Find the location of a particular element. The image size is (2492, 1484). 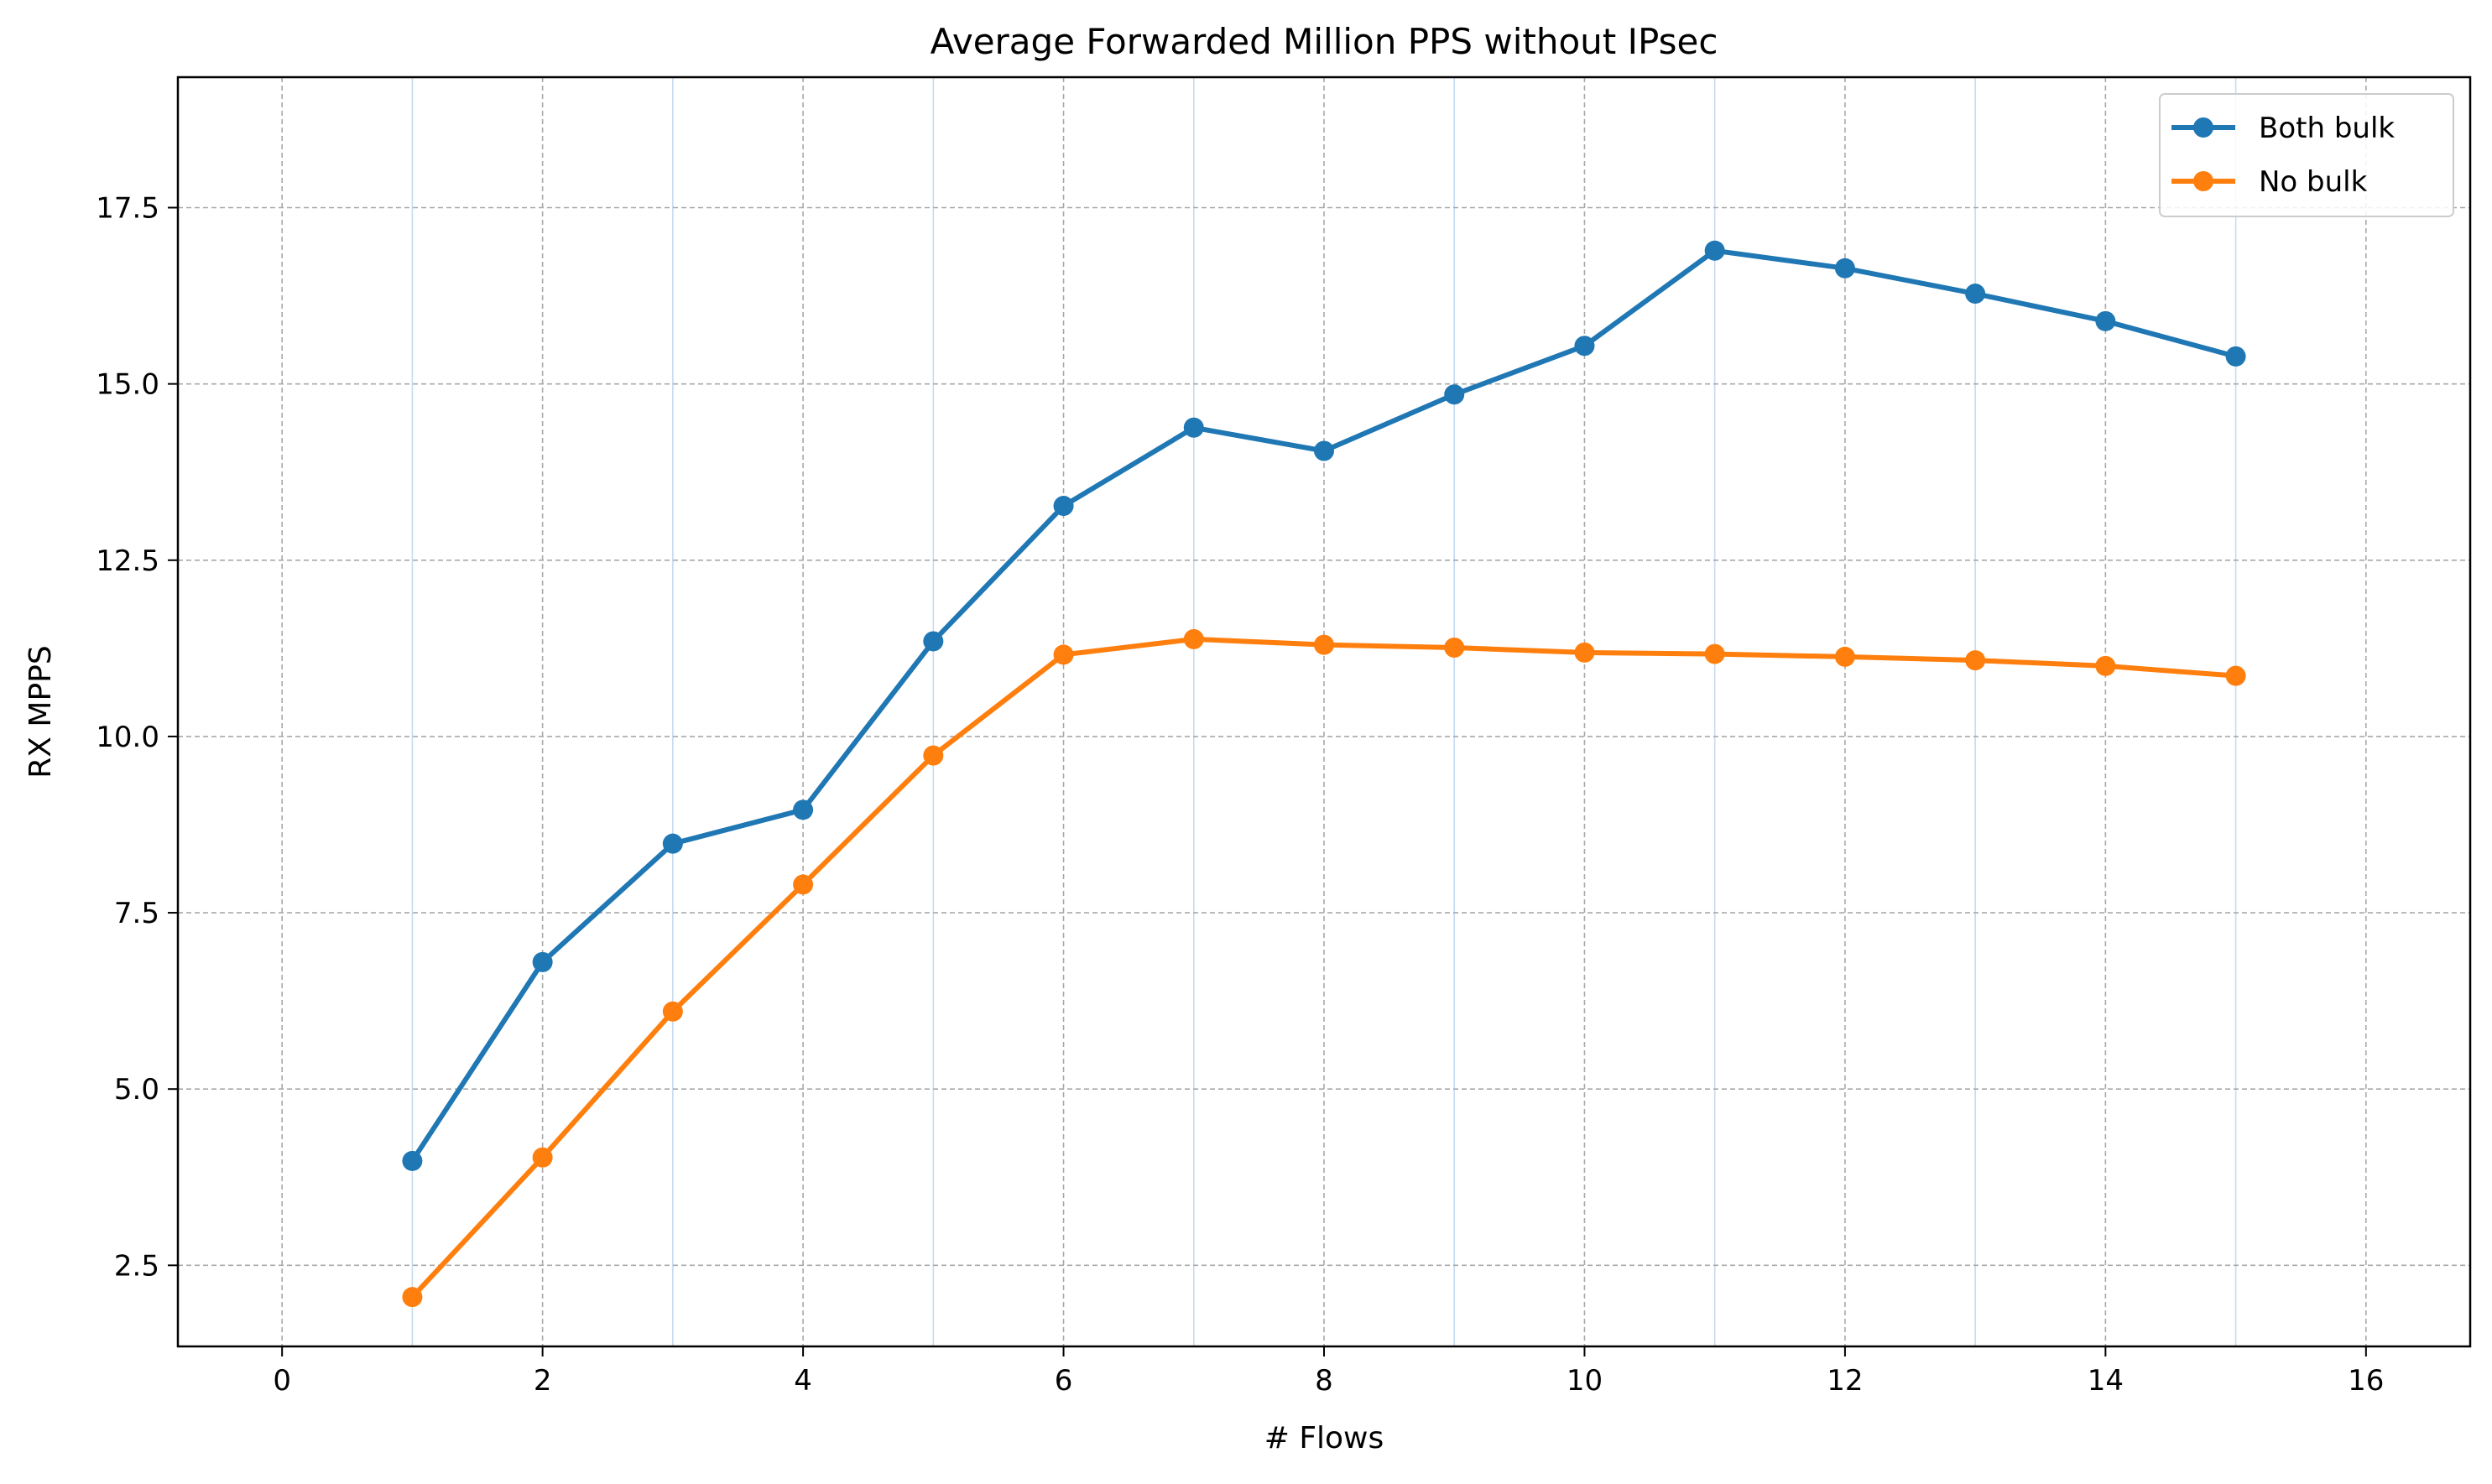

y-tick-label: 2.5 is located at coordinates (136, 1266).